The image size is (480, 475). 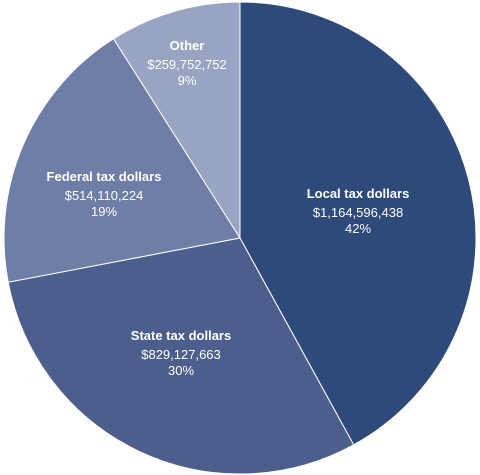 What do you see at coordinates (358, 212) in the screenshot?
I see `slice-amount: $1,164,596,438` at bounding box center [358, 212].